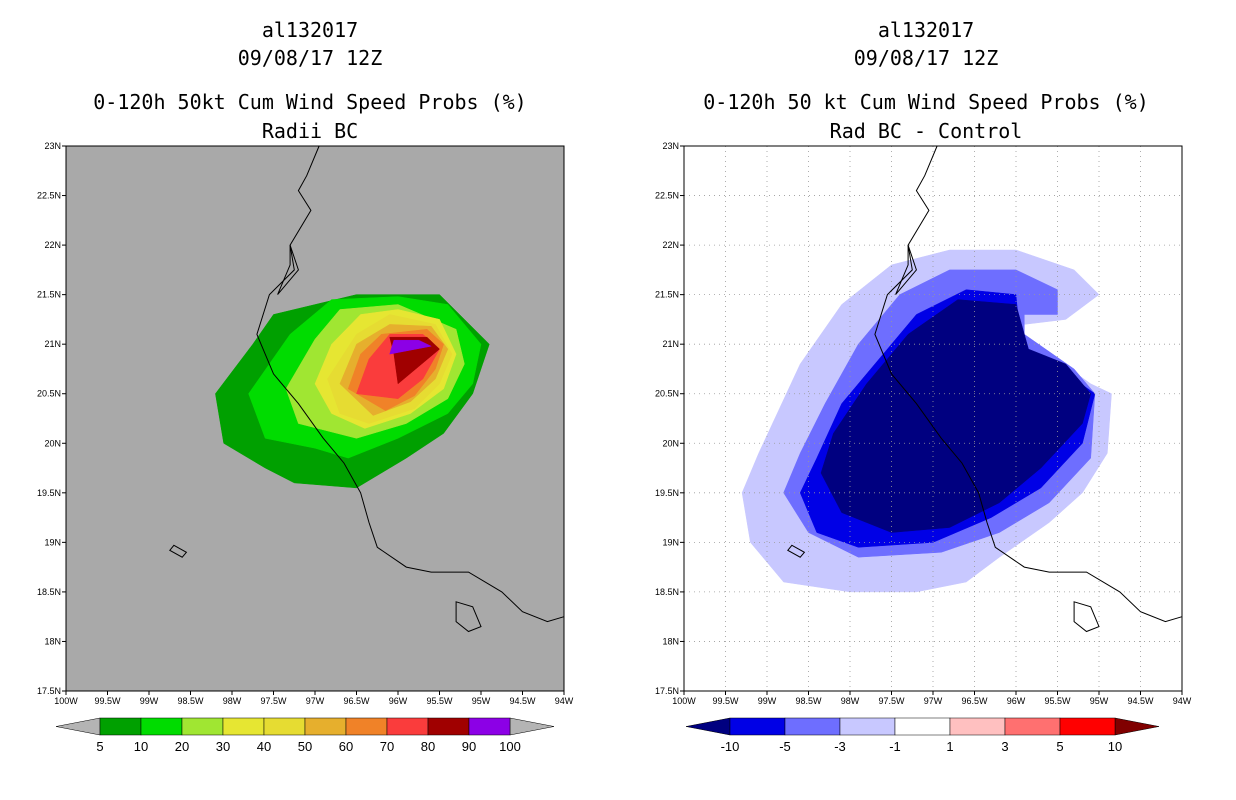 The height and width of the screenshot is (800, 1236). Describe the element at coordinates (232, 701) in the screenshot. I see `left-lon-label: 98W` at that location.